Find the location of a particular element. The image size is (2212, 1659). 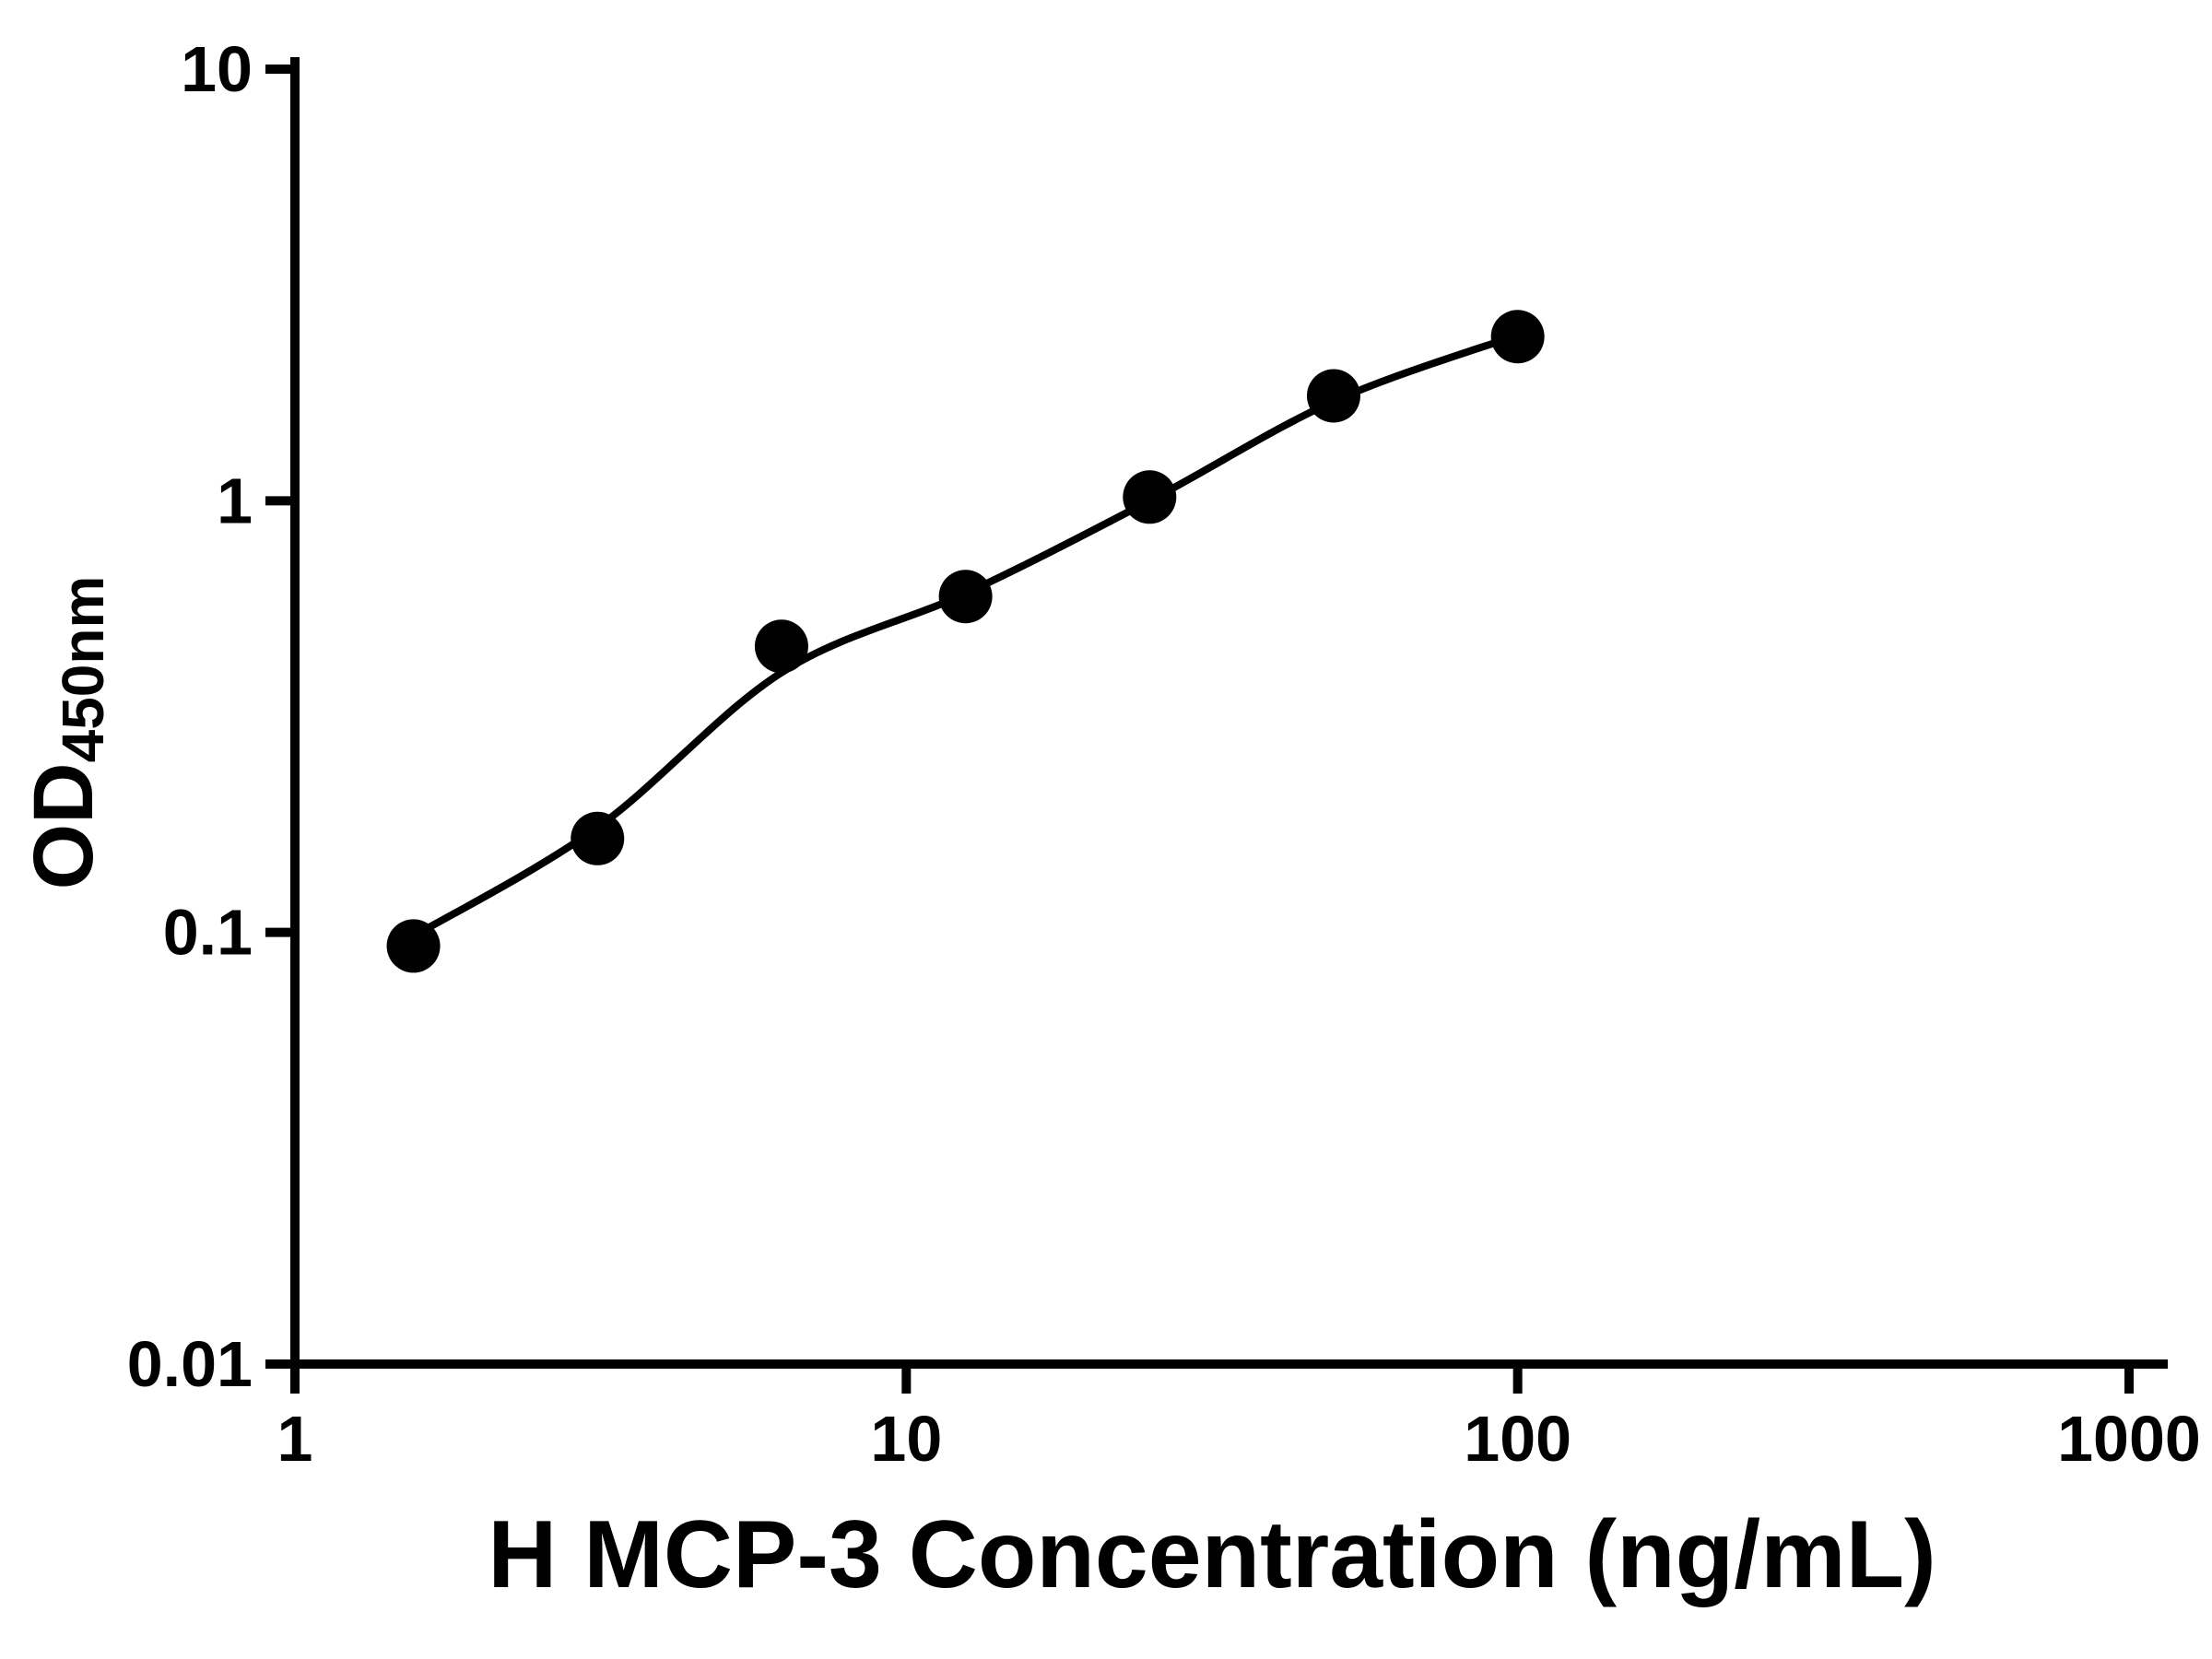

x-tick-label: 1 is located at coordinates (295, 1439).